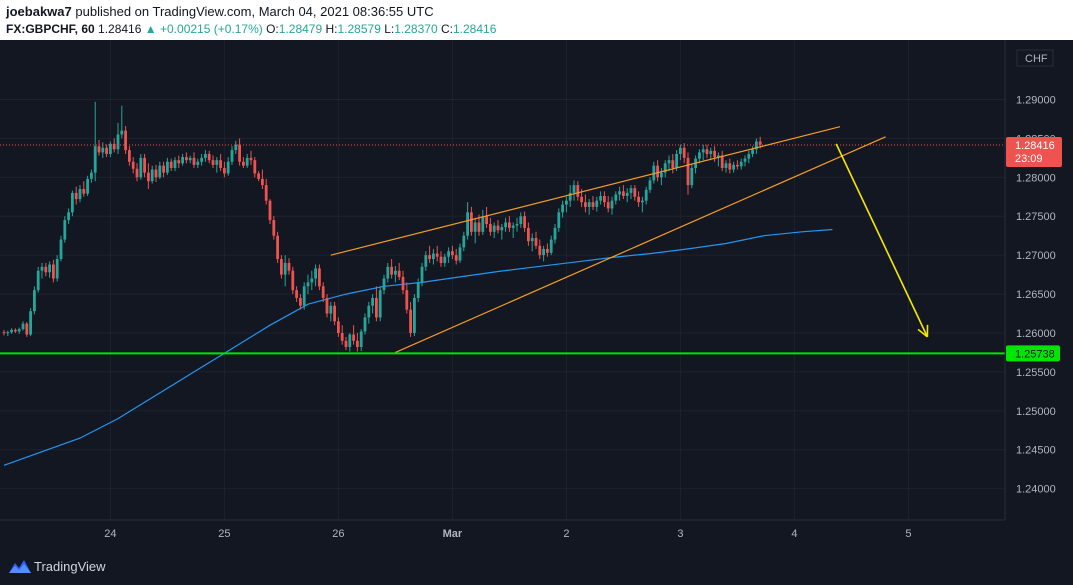  I want to click on tradingview-brand: TradingView, so click(70, 566).